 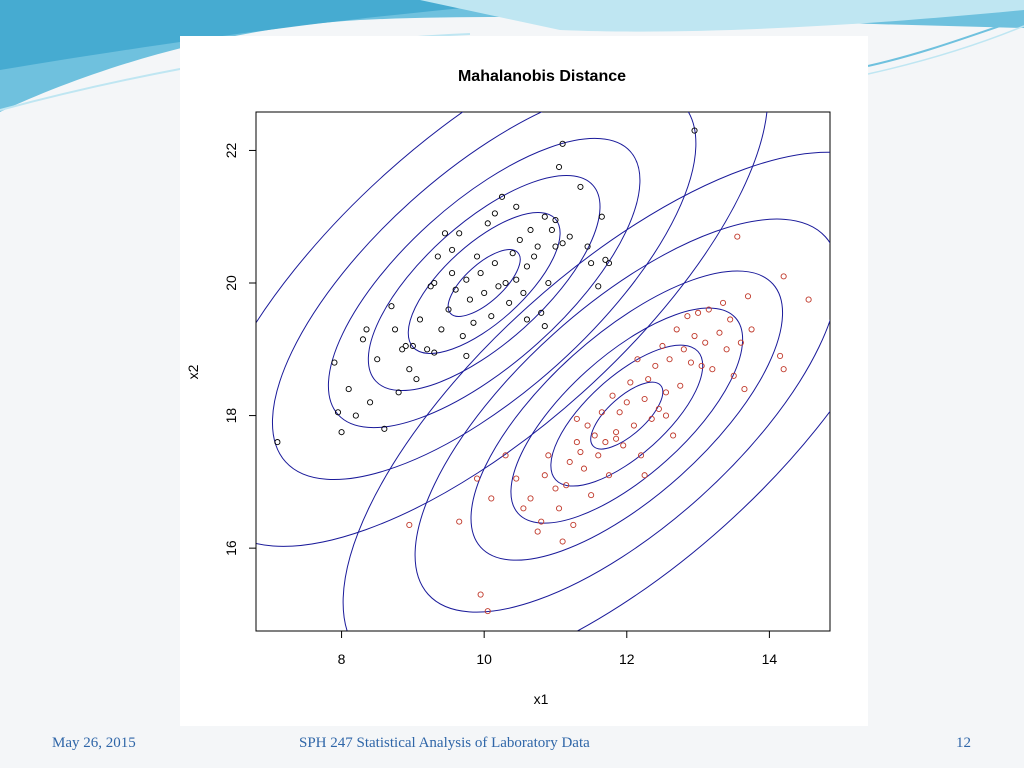 What do you see at coordinates (193, 371) in the screenshot?
I see `y-axis-label: x2` at bounding box center [193, 371].